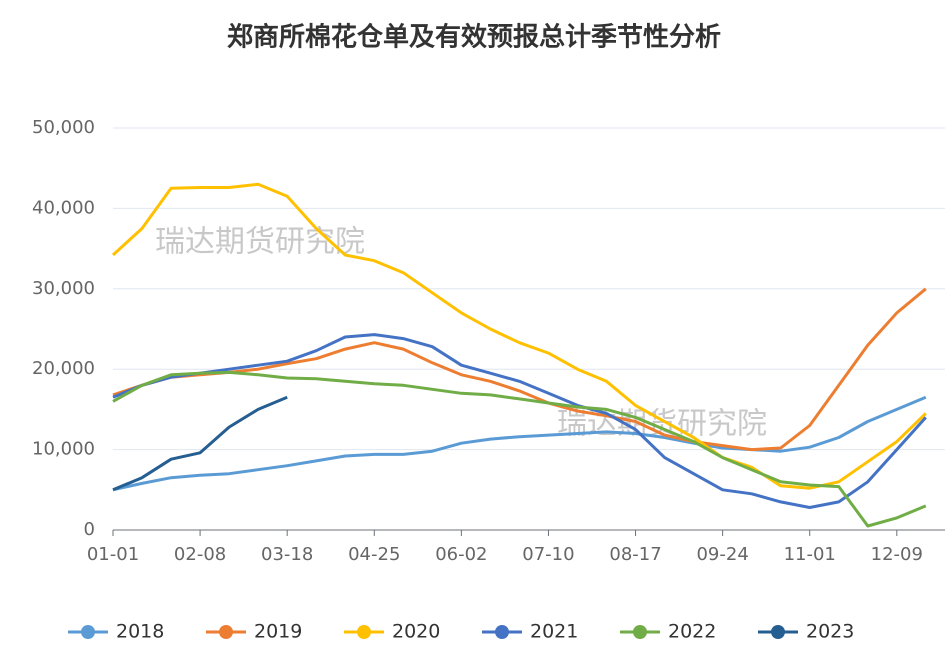 Image resolution: width=949 pixels, height=646 pixels. I want to click on x-tick-label: 02-08, so click(200, 554).